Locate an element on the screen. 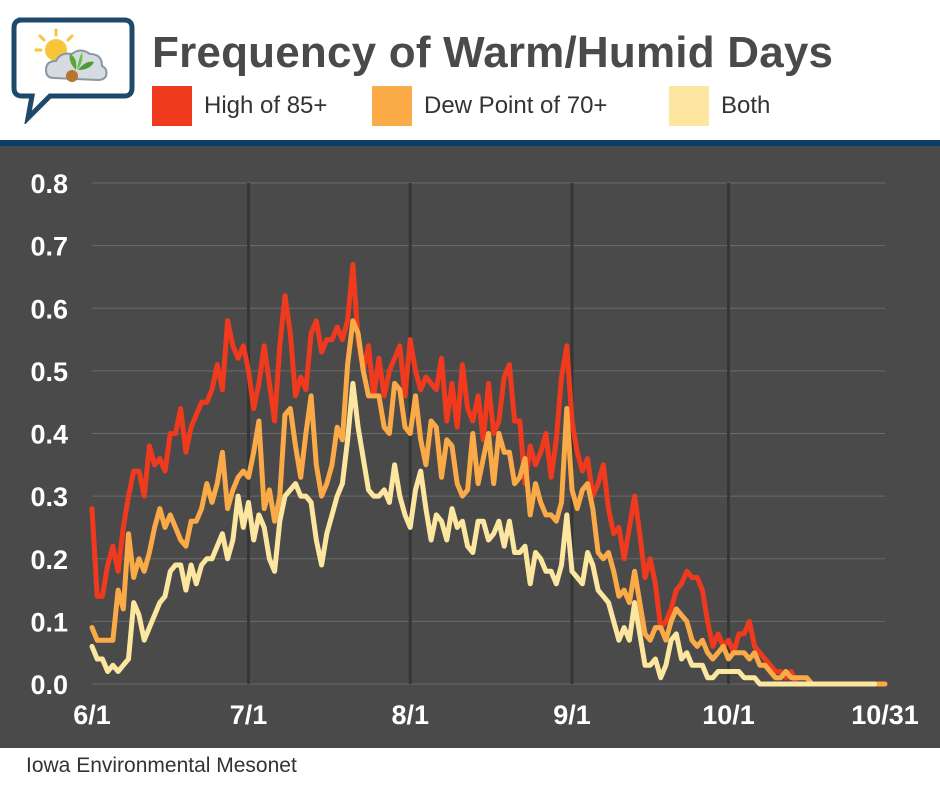  x-tick-label: 7/1 is located at coordinates (249, 715).